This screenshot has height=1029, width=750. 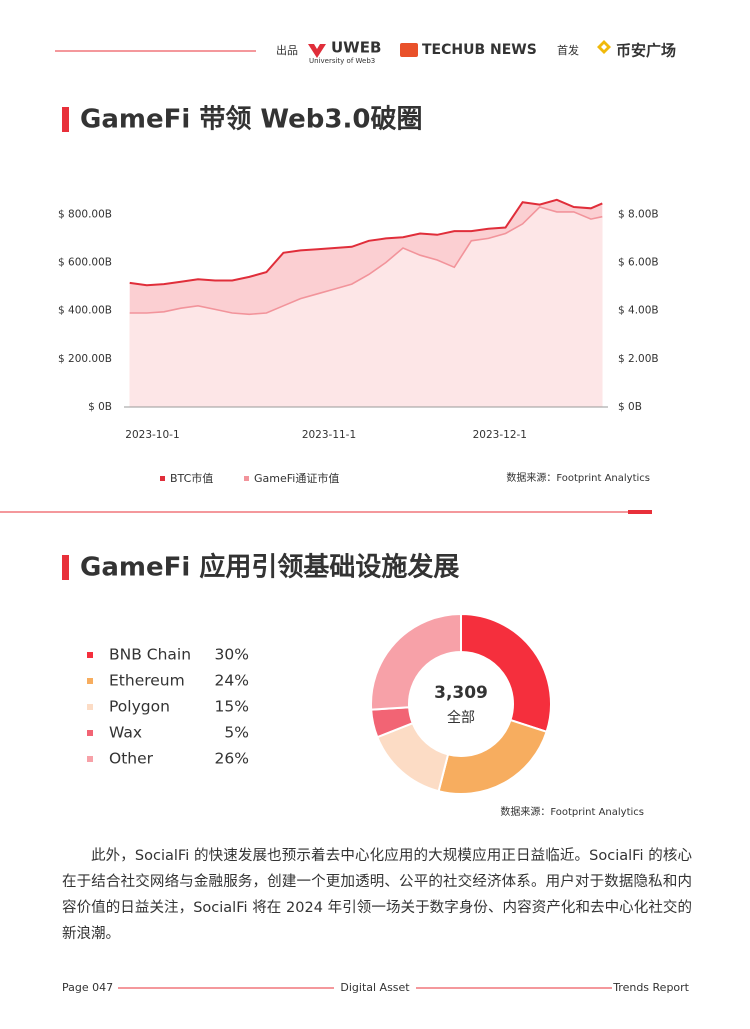 What do you see at coordinates (232, 707) in the screenshot?
I see `legend-value: 15%` at bounding box center [232, 707].